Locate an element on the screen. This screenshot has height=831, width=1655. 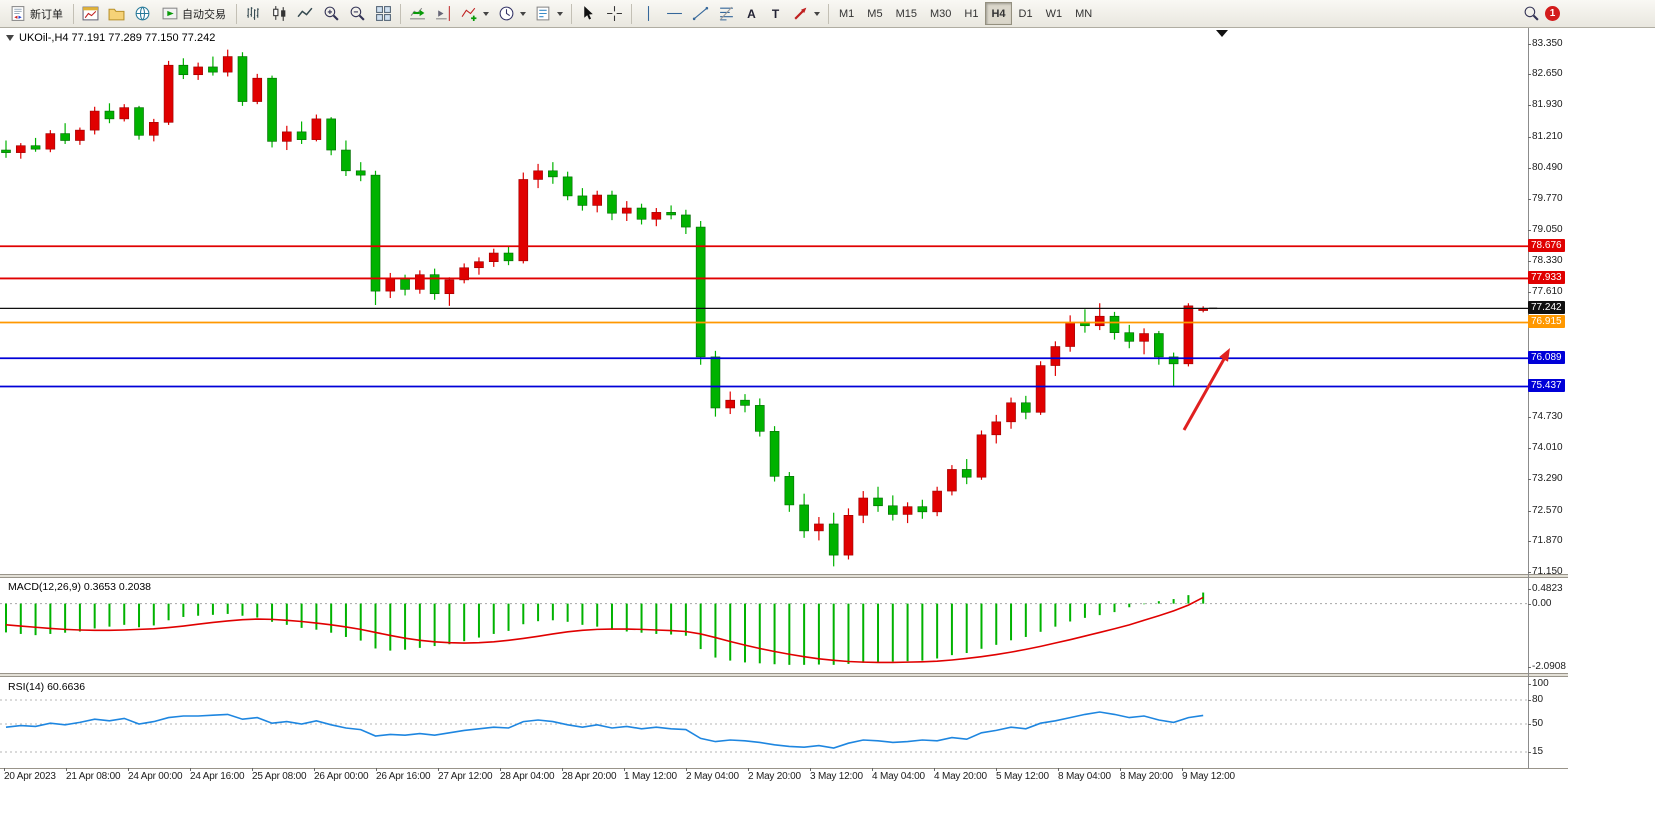
rsi-axis-label: 50 is located at coordinates (1535, 723).